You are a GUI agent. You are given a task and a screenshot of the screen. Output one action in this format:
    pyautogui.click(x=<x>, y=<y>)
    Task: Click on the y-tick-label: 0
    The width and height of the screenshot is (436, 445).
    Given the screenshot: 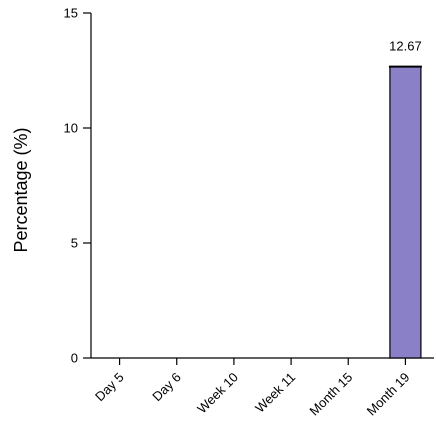 What is the action you would take?
    pyautogui.click(x=74, y=358)
    